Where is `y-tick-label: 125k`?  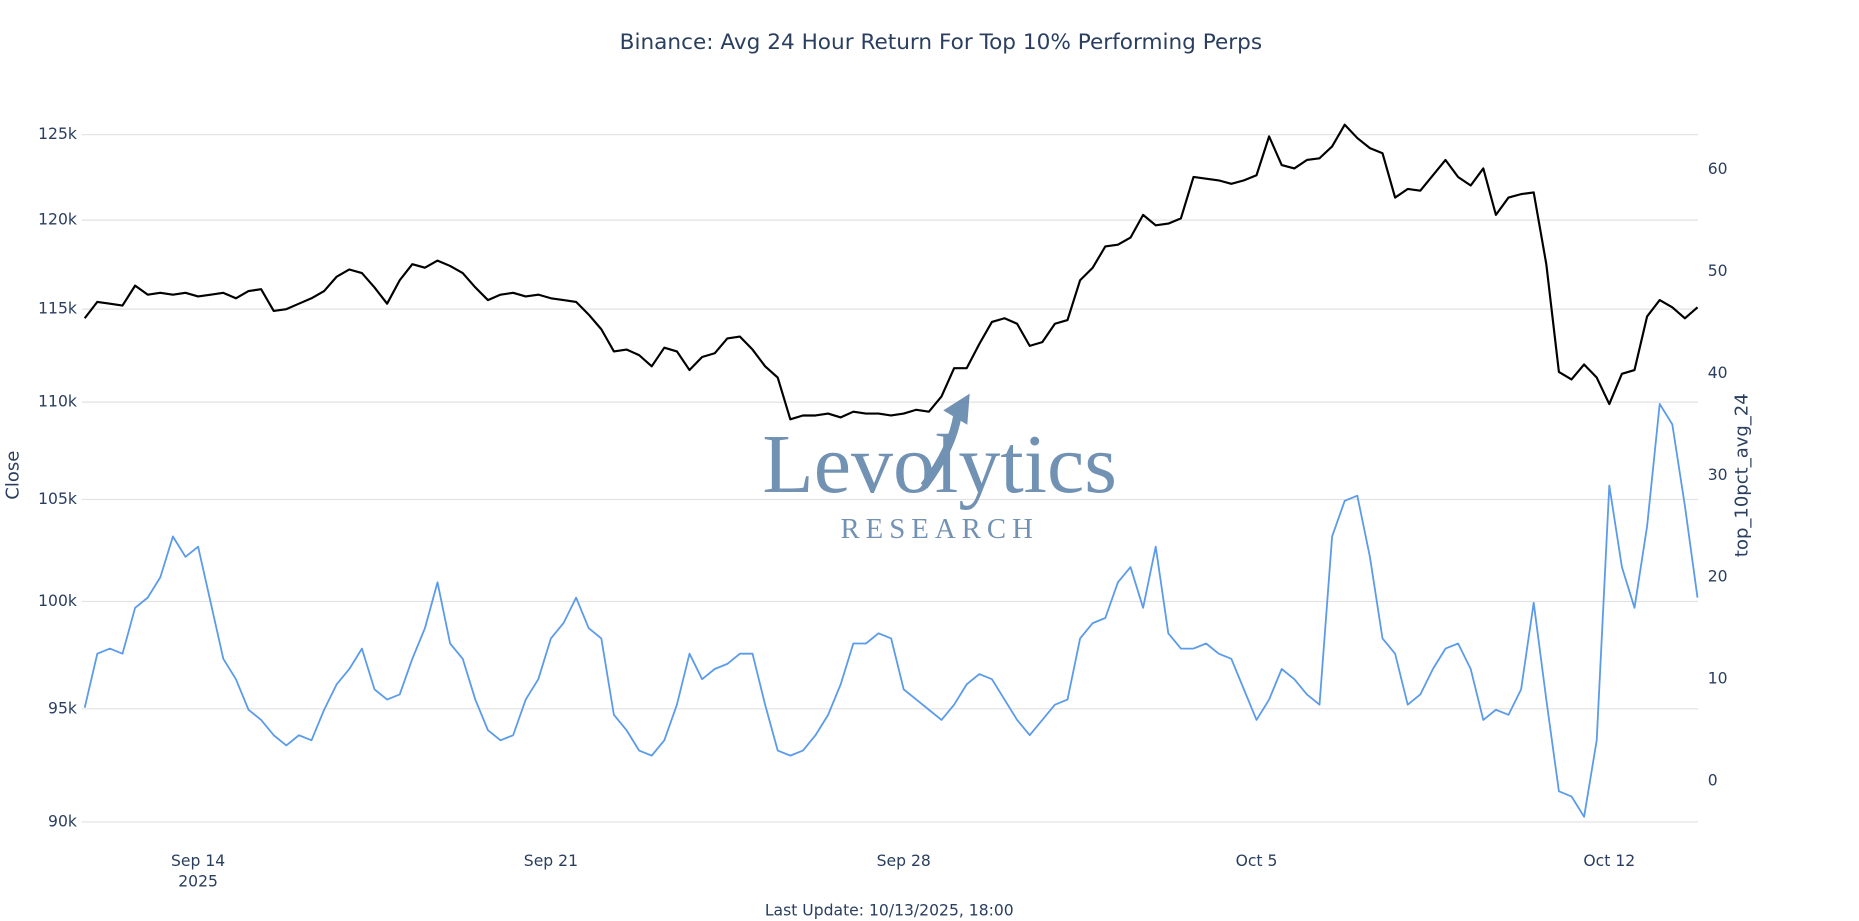 y-tick-label: 125k is located at coordinates (57, 134).